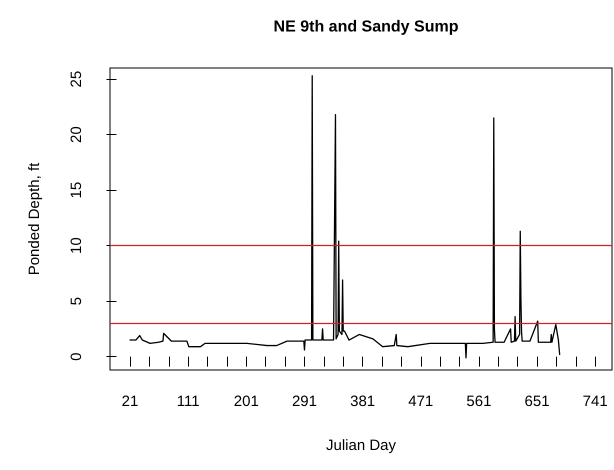  I want to click on x-tick-label: 381, so click(363, 401).